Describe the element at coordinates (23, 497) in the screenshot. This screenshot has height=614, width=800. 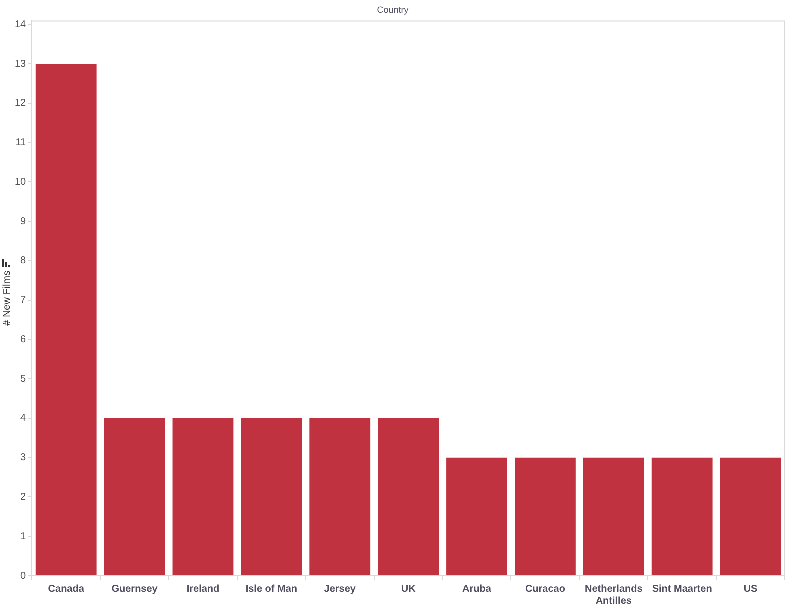
I see `y-tick-label: 2` at that location.